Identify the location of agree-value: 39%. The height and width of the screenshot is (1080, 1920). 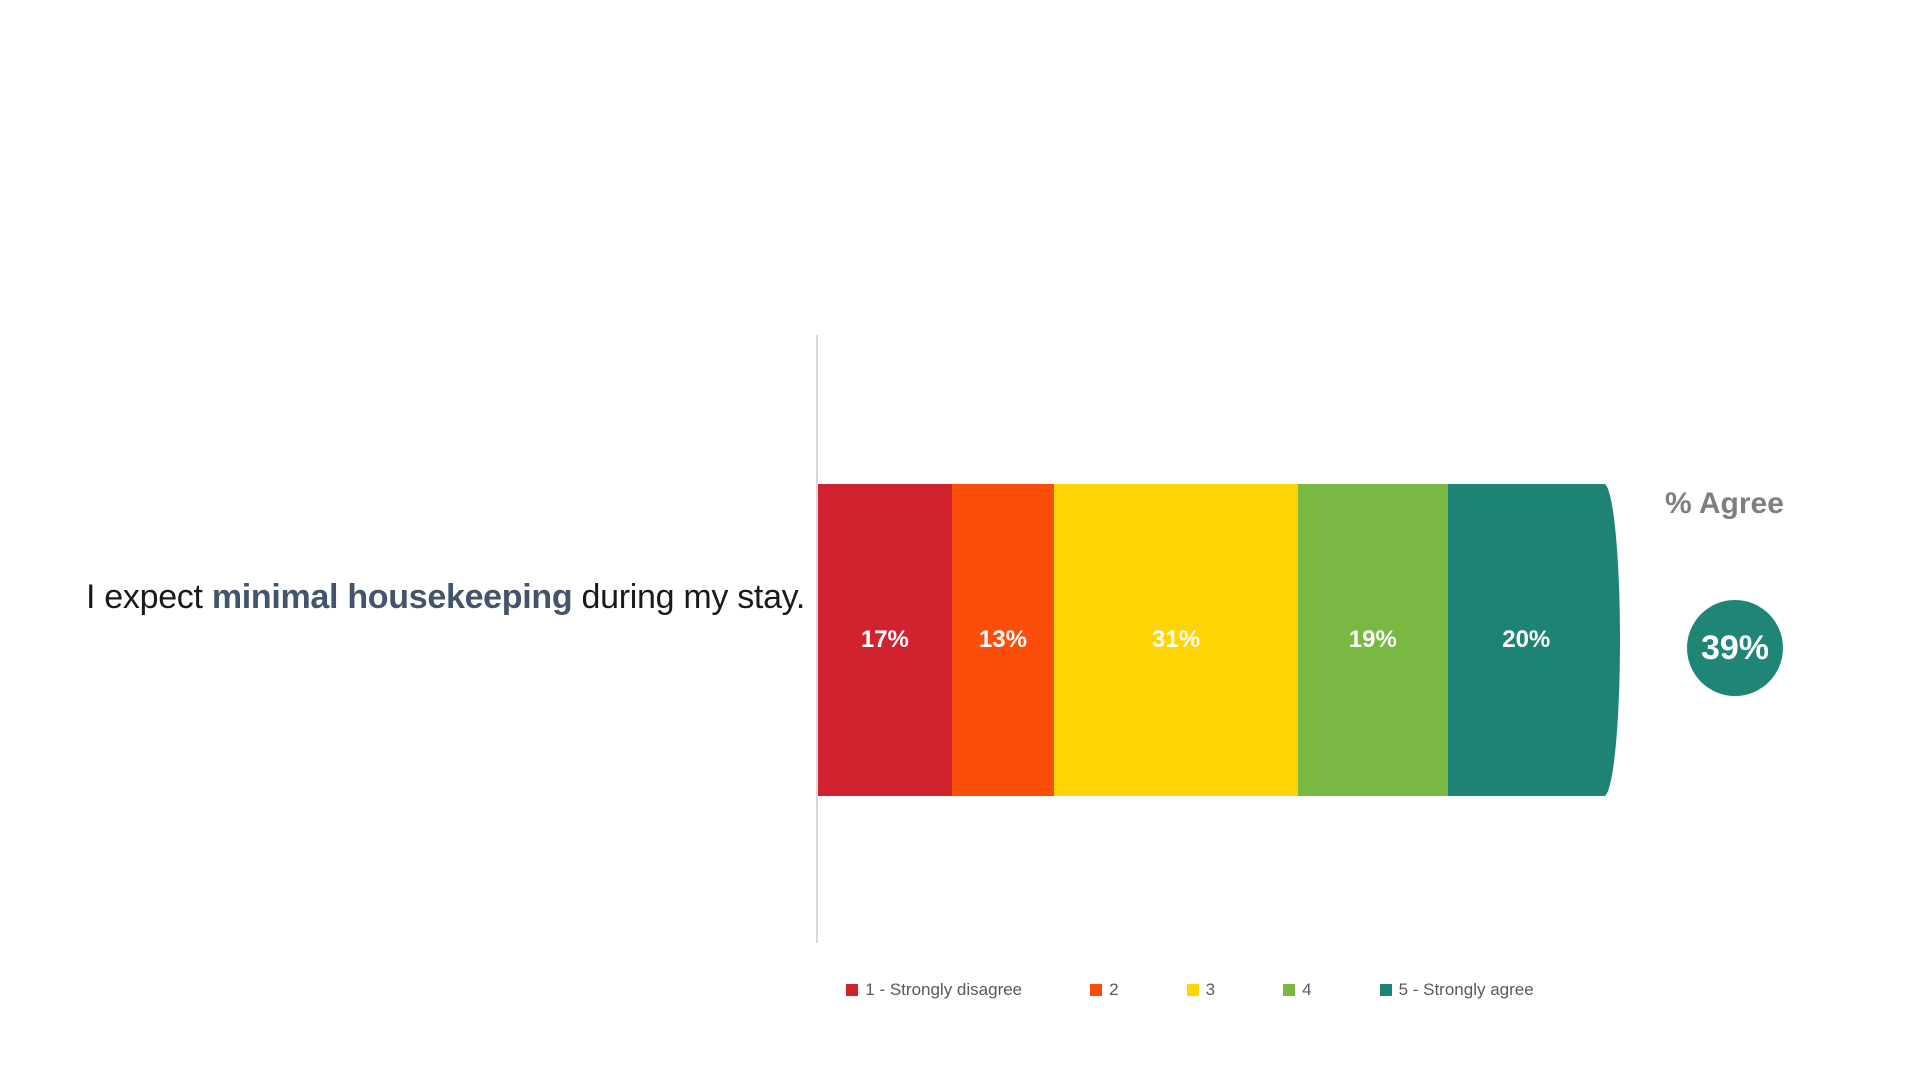
(1735, 647).